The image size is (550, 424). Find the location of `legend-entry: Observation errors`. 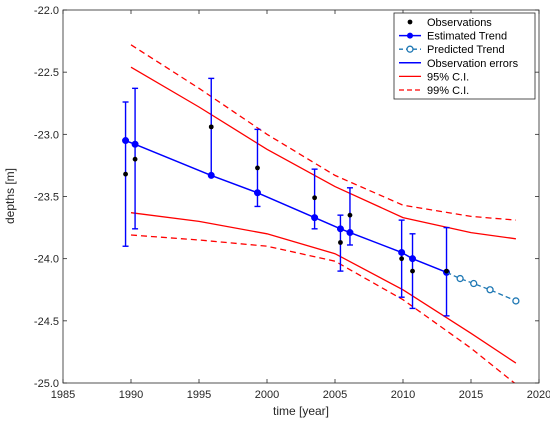

legend-entry: Observation errors is located at coordinates (459, 64).